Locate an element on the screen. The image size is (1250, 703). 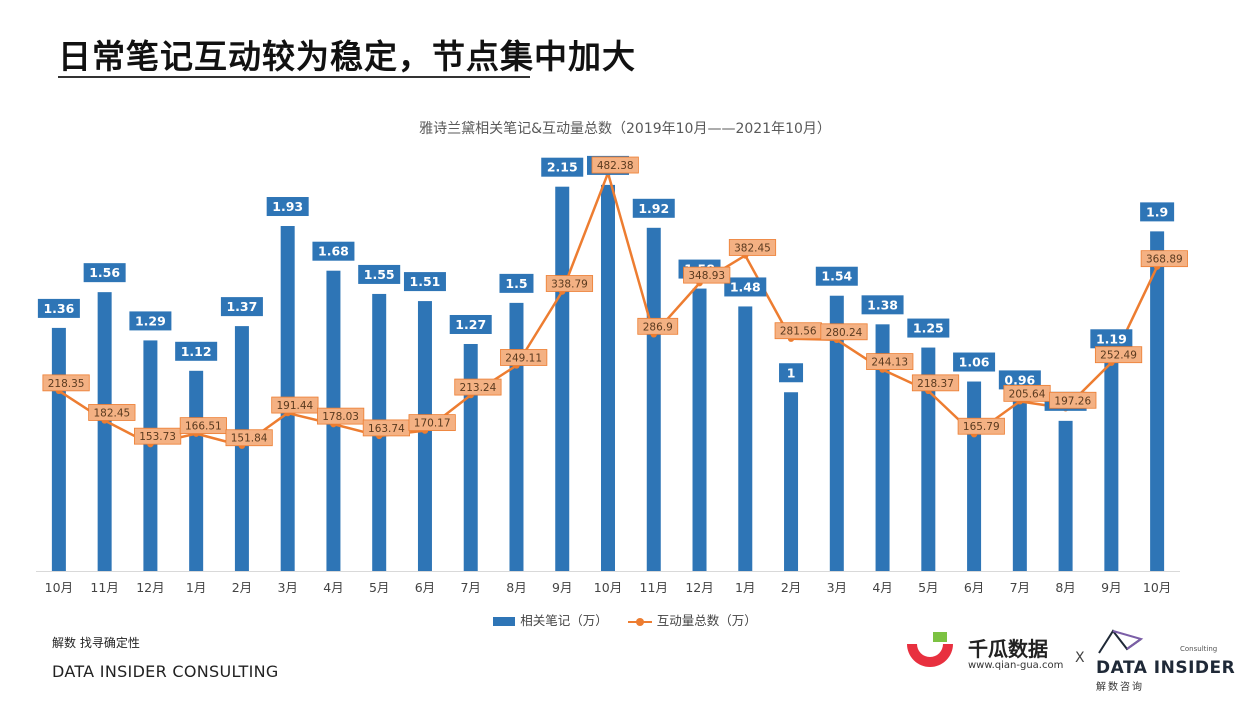
line-data-label: 348.93 is located at coordinates (706, 276).